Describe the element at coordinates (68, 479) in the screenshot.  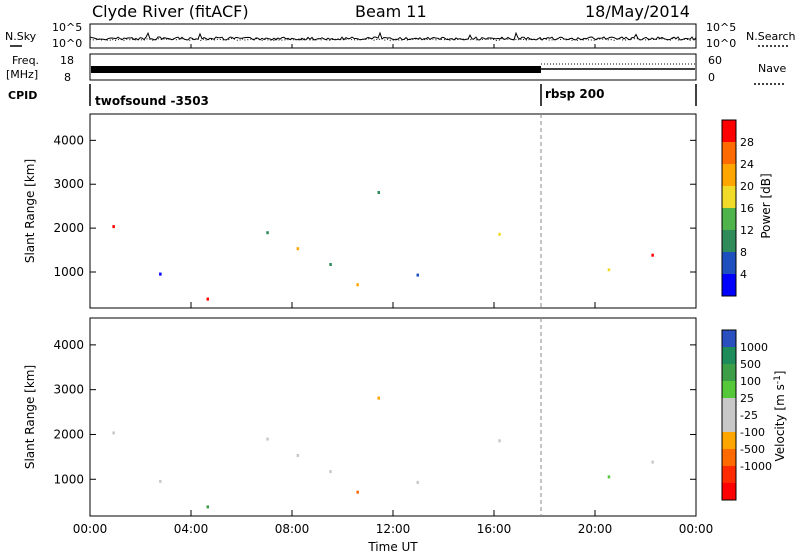
I see `velocity-ytick-label: 1000` at that location.